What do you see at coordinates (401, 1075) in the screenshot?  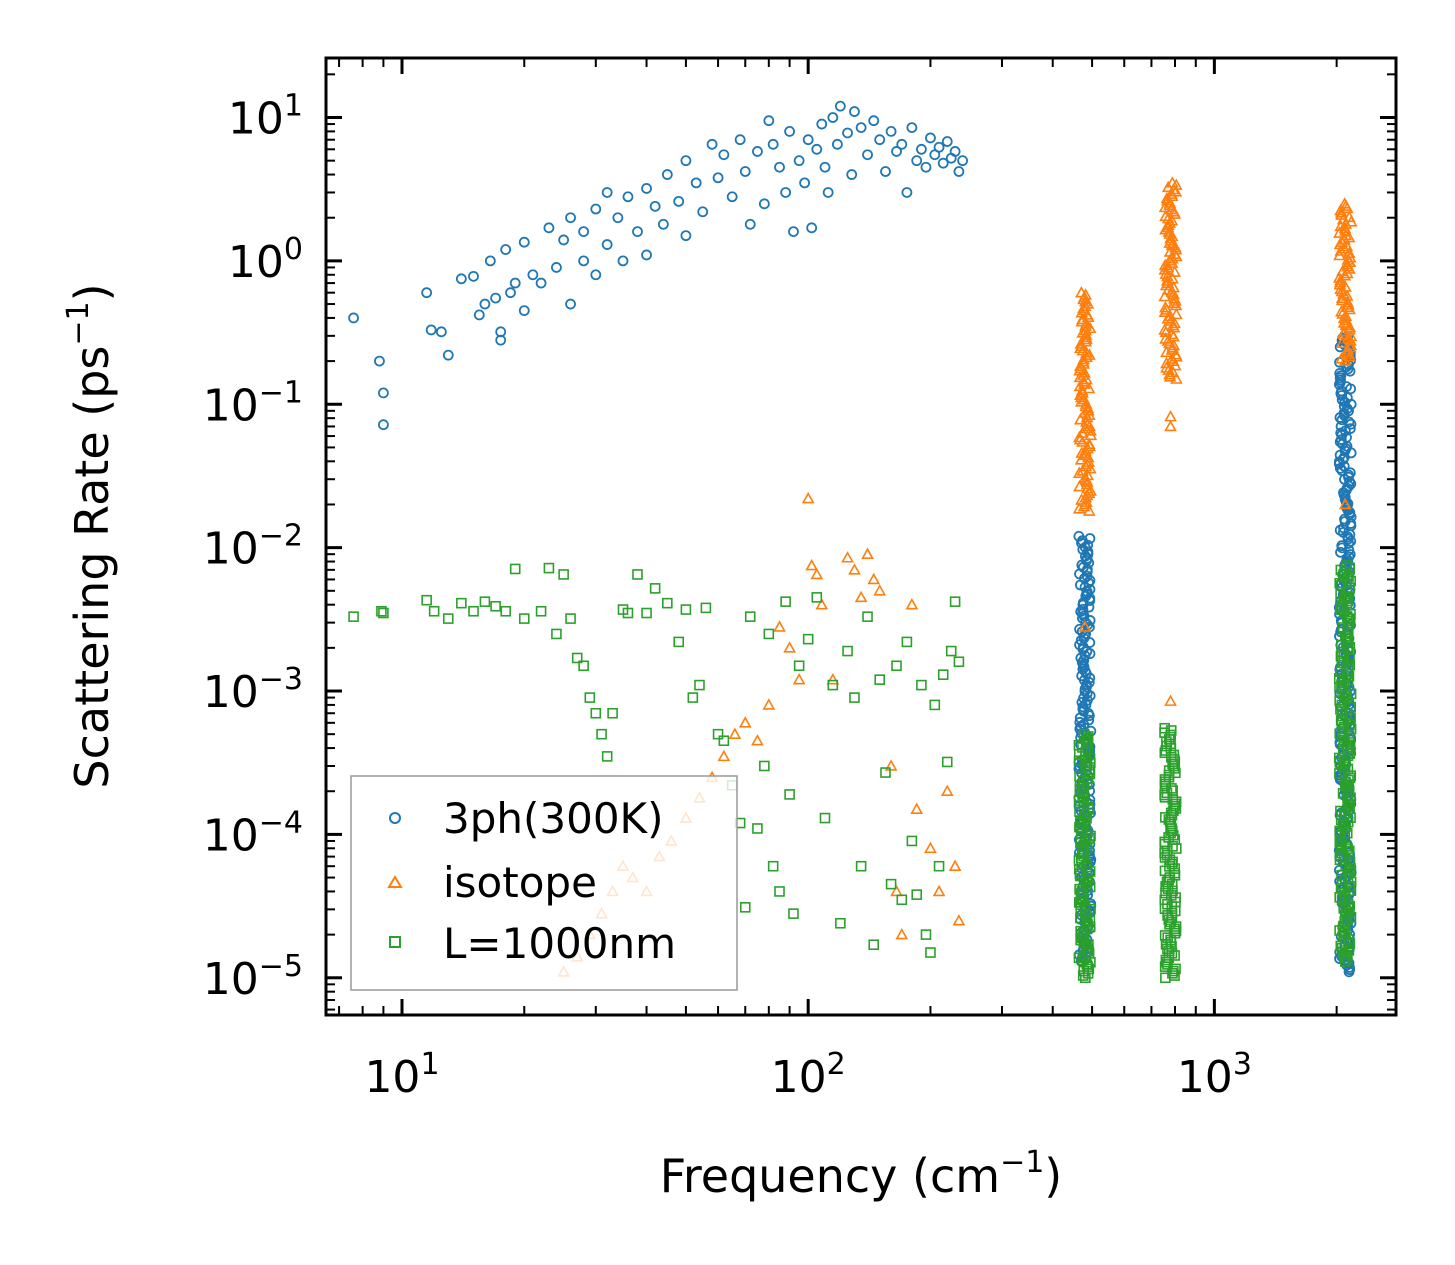 I see `x-tick-label: 101` at bounding box center [401, 1075].